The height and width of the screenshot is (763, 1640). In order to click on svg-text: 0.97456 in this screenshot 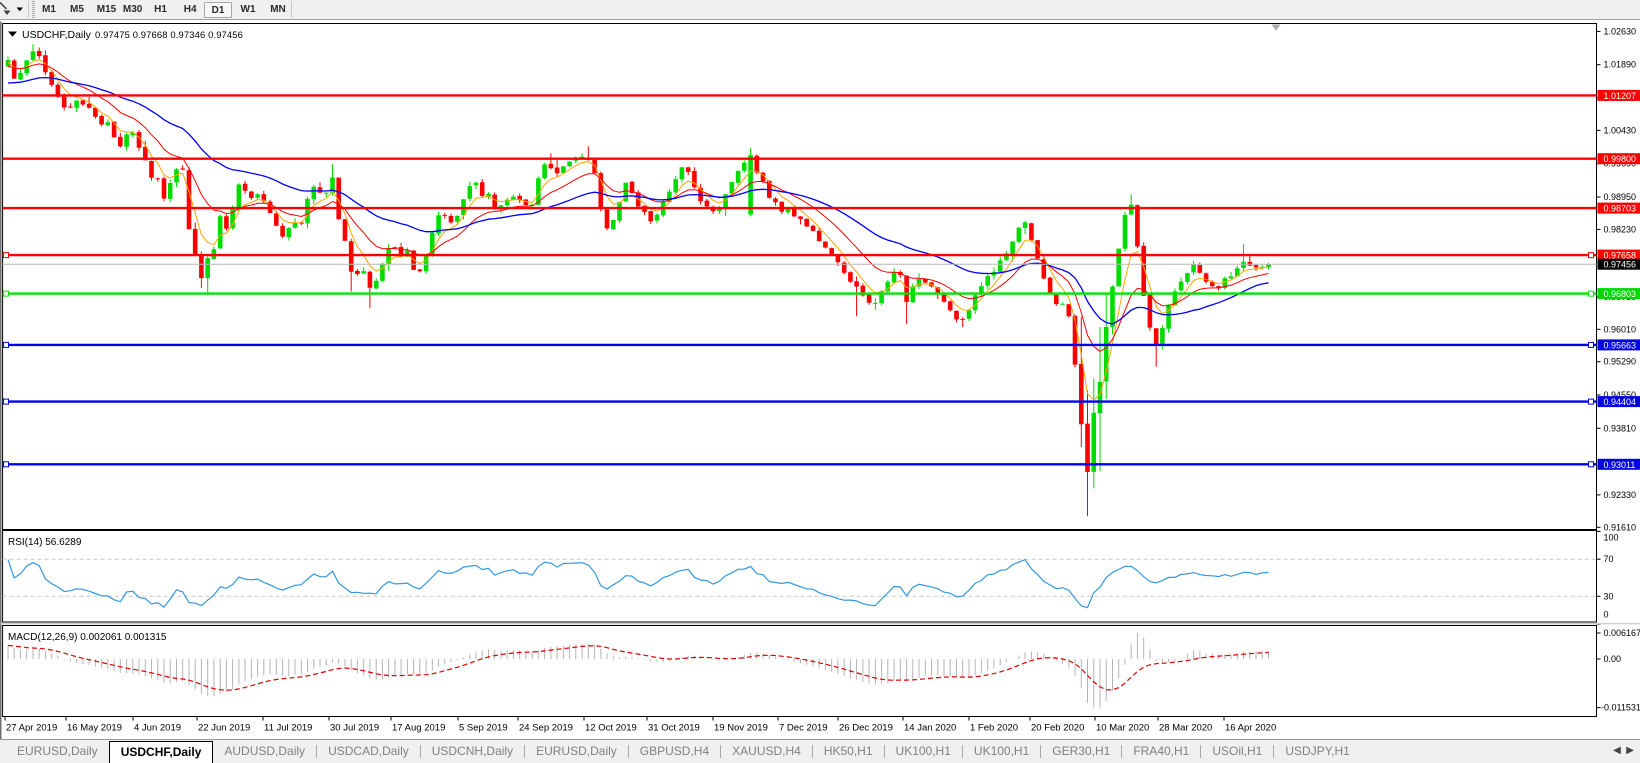, I will do `click(1620, 265)`.